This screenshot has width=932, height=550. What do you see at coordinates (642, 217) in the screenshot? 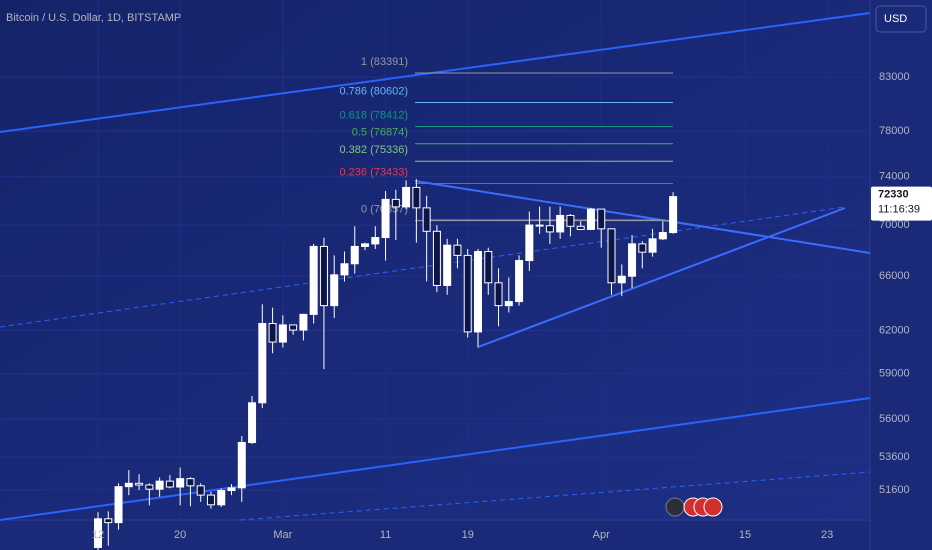
I see `triangle-upper` at bounding box center [642, 217].